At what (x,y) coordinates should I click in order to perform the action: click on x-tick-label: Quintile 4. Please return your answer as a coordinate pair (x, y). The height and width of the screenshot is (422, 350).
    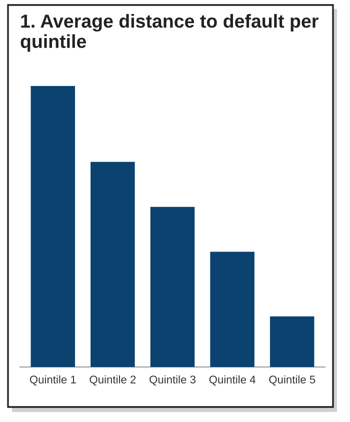
    Looking at the image, I should click on (232, 380).